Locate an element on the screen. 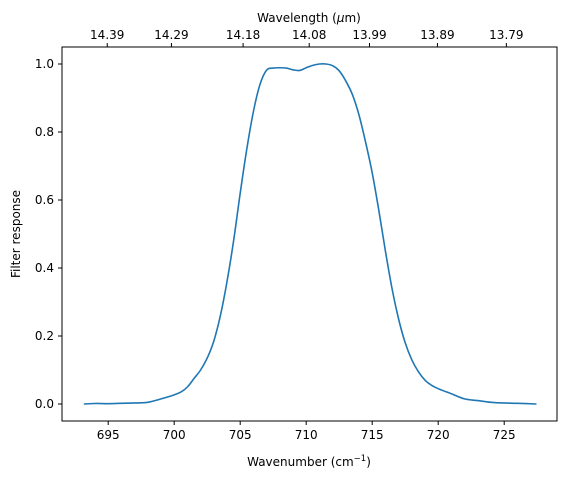  top-tick-label: 14.18 is located at coordinates (243, 35).